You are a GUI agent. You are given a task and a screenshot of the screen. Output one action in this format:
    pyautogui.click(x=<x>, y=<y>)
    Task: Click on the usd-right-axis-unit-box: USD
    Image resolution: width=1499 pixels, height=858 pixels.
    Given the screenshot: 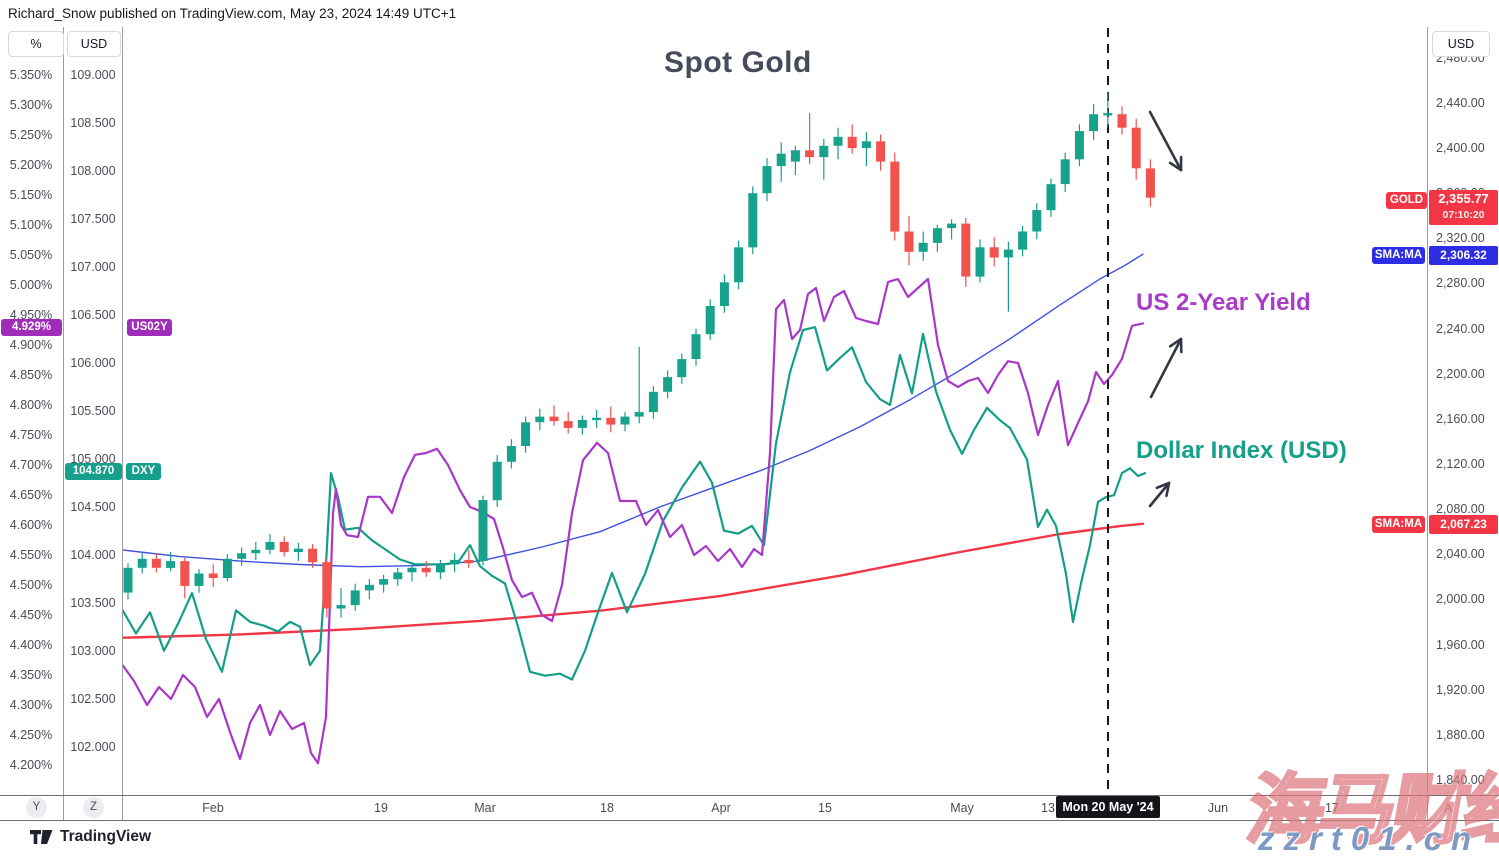 What is the action you would take?
    pyautogui.click(x=1461, y=44)
    